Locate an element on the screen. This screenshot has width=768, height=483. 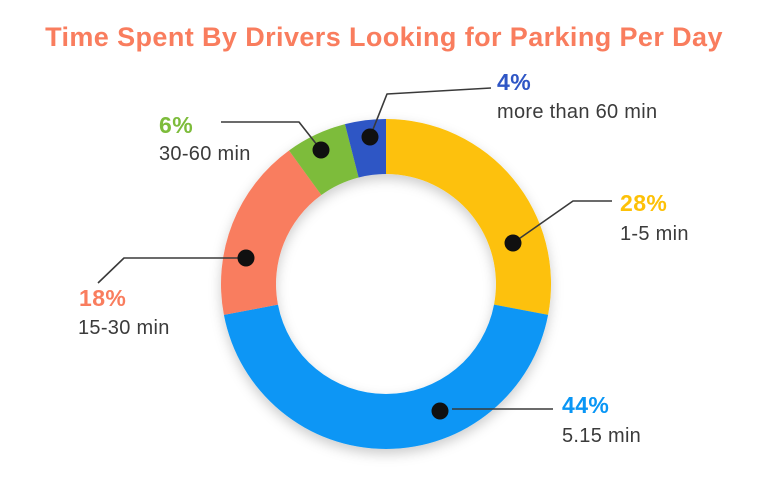
segment-name-label-15-30-min: 15-30 min is located at coordinates (124, 328).